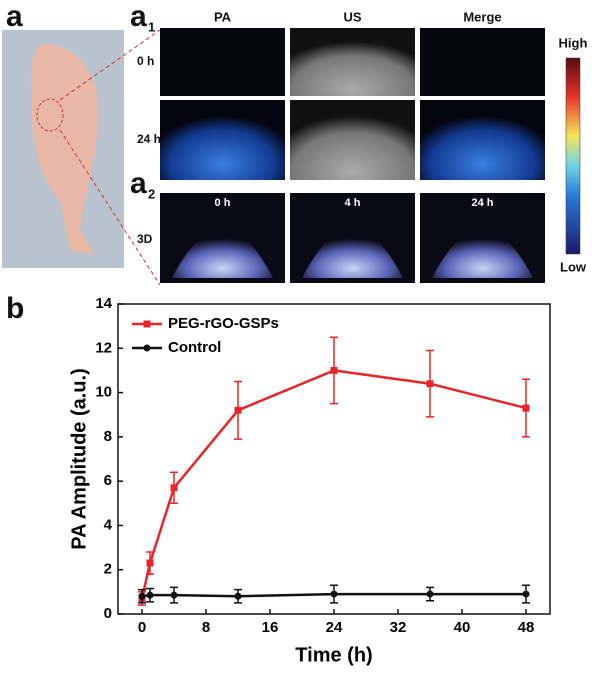 This screenshot has height=676, width=601. What do you see at coordinates (270, 627) in the screenshot?
I see `x-tick-label: 16` at bounding box center [270, 627].